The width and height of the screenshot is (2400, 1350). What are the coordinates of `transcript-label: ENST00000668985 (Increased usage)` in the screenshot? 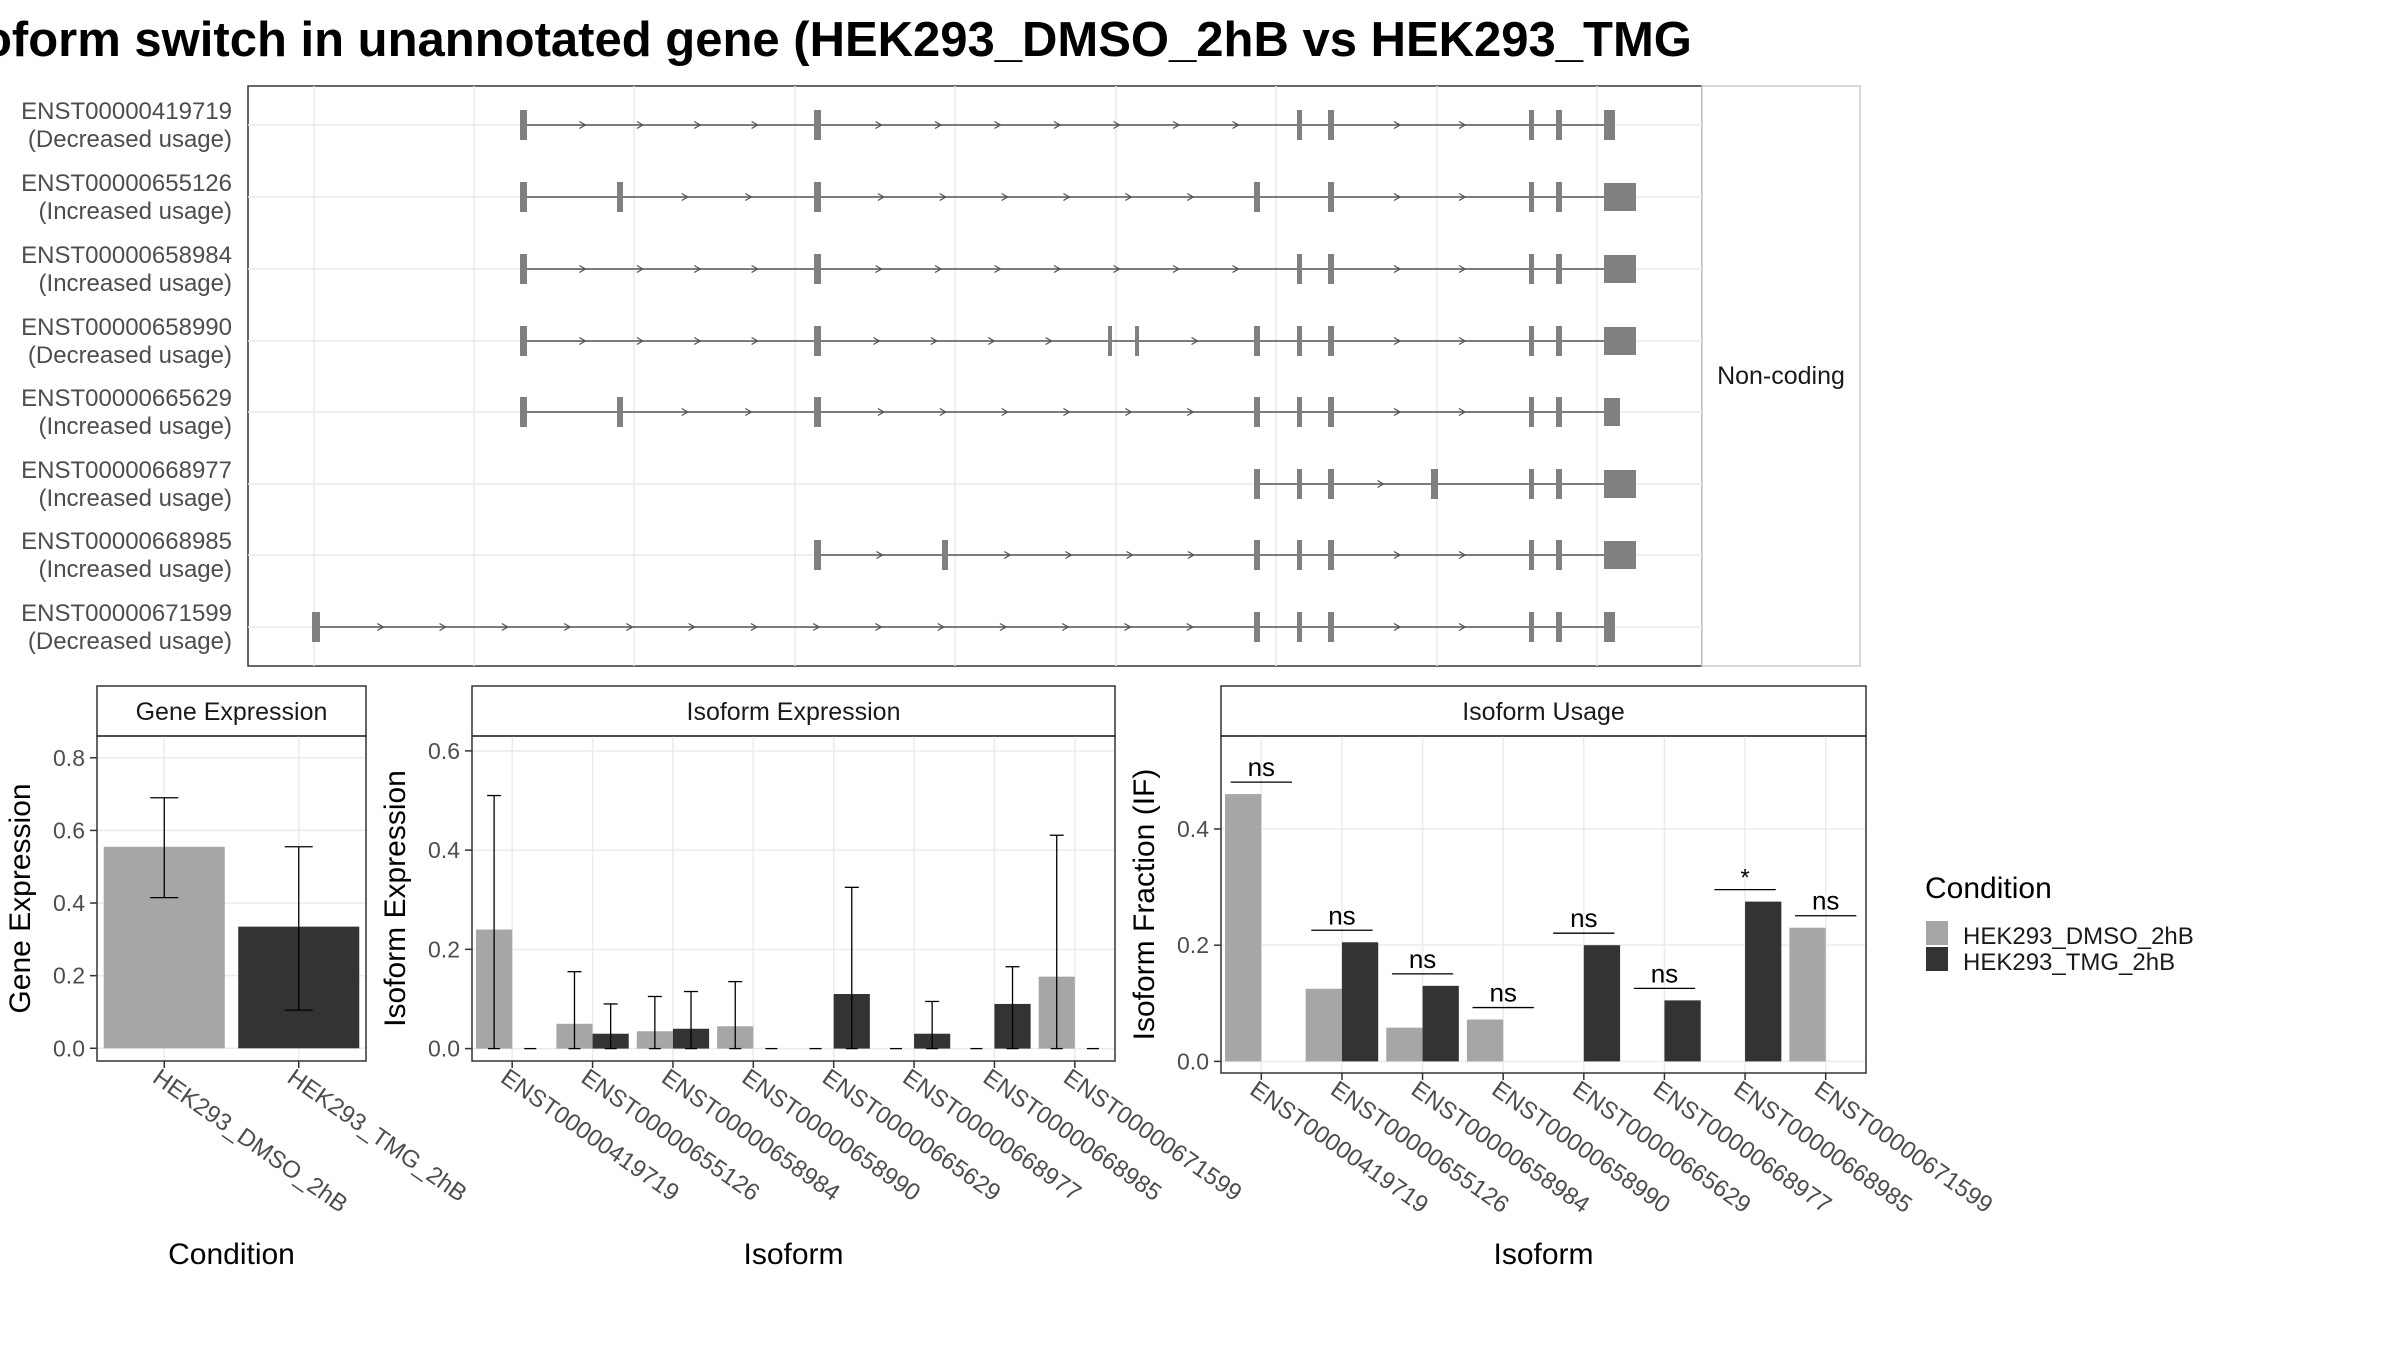 It's located at (126, 555).